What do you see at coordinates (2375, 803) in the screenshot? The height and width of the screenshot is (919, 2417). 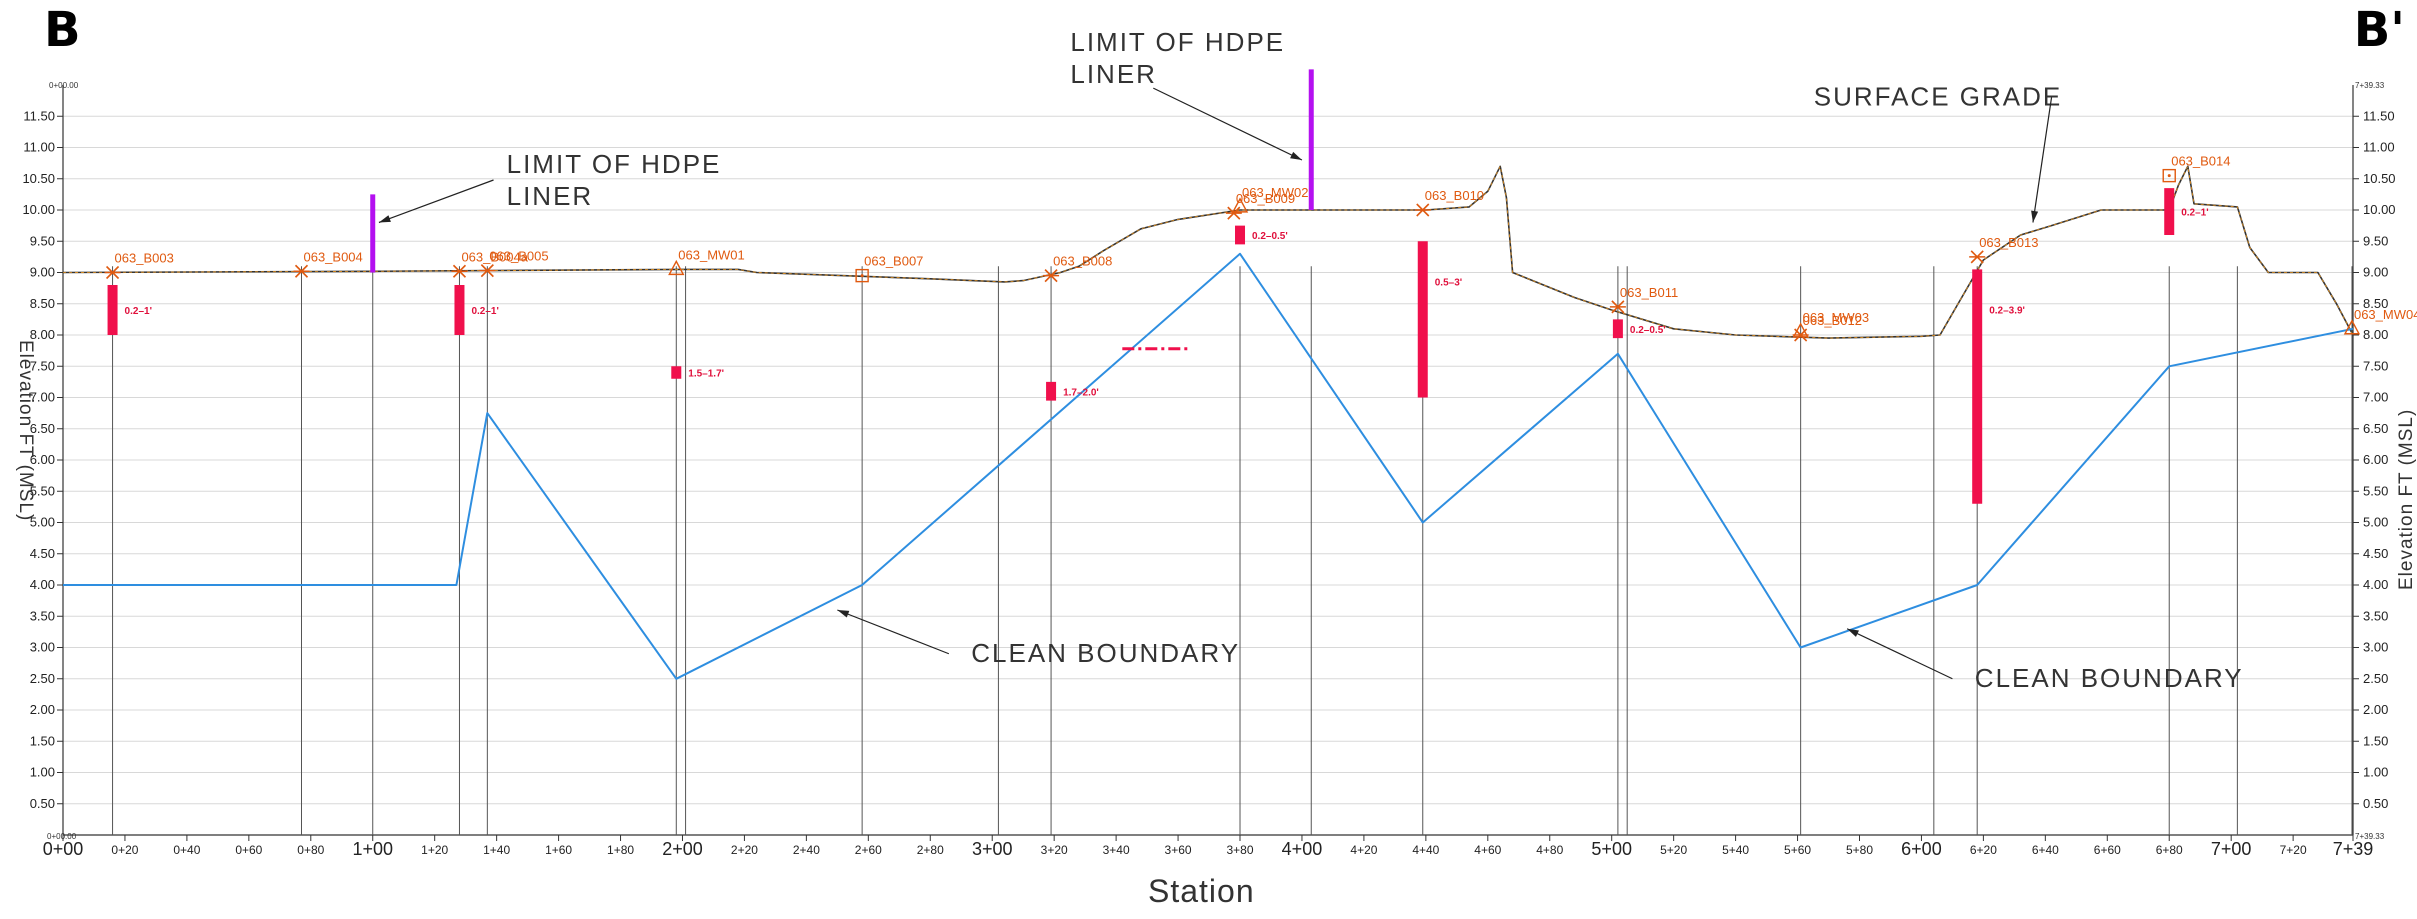 I see `y-tick-label-right: 0.50` at bounding box center [2375, 803].